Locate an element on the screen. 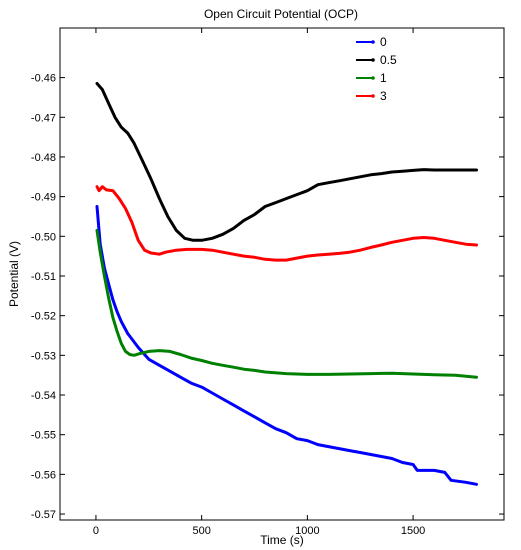  chart-title: Open Circuit Potential (OCP) is located at coordinates (281, 14).